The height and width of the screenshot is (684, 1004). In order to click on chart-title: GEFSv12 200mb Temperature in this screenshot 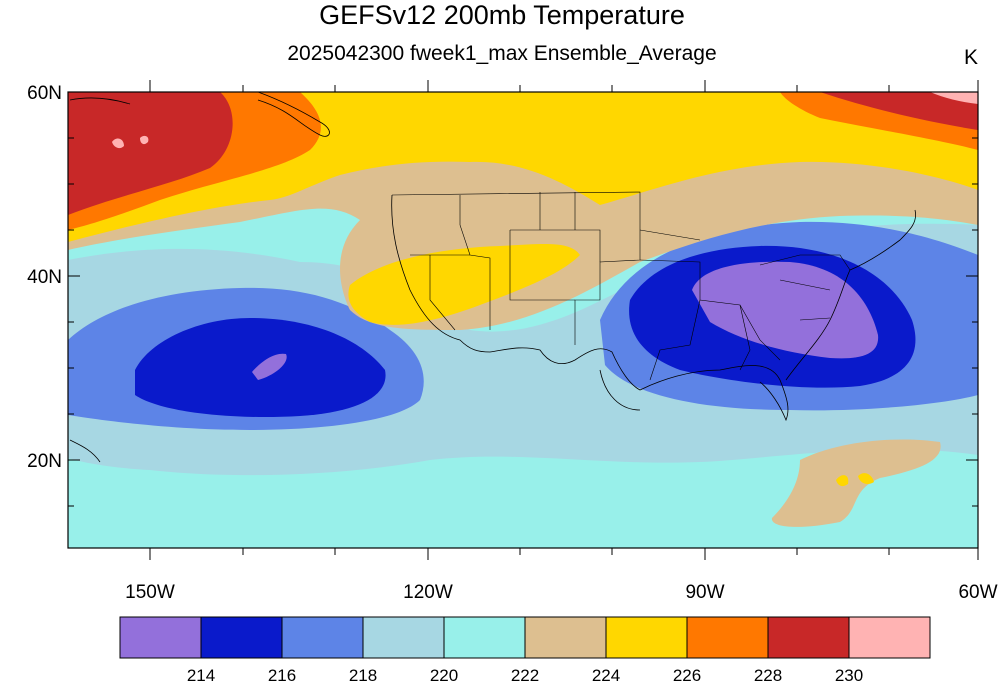, I will do `click(502, 15)`.